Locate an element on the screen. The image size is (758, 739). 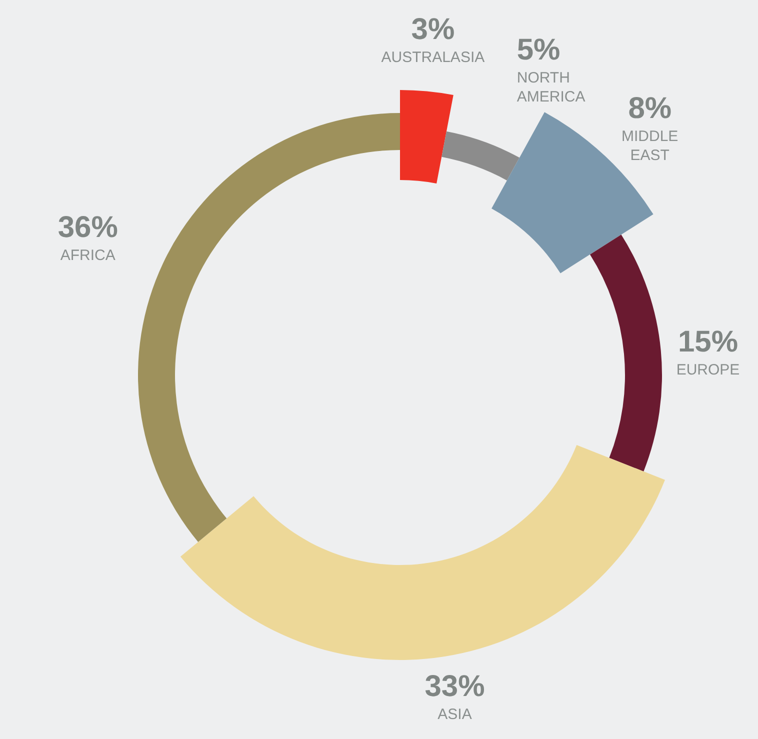
data-label: 8% is located at coordinates (650, 108).